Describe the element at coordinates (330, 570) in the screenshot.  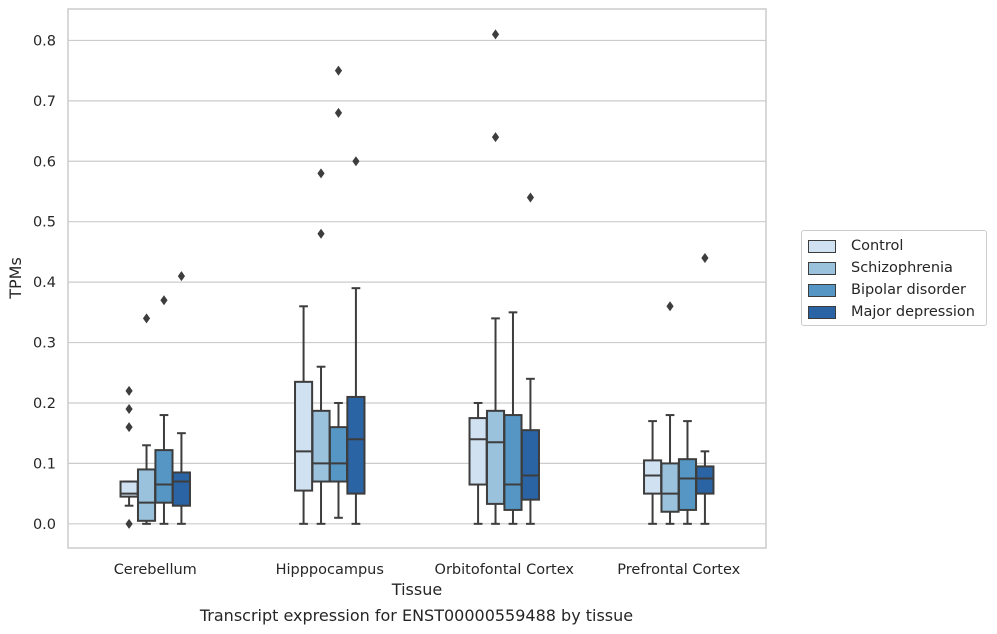
I see `x-tick-label-hipppocampus: Hipppocampus` at that location.